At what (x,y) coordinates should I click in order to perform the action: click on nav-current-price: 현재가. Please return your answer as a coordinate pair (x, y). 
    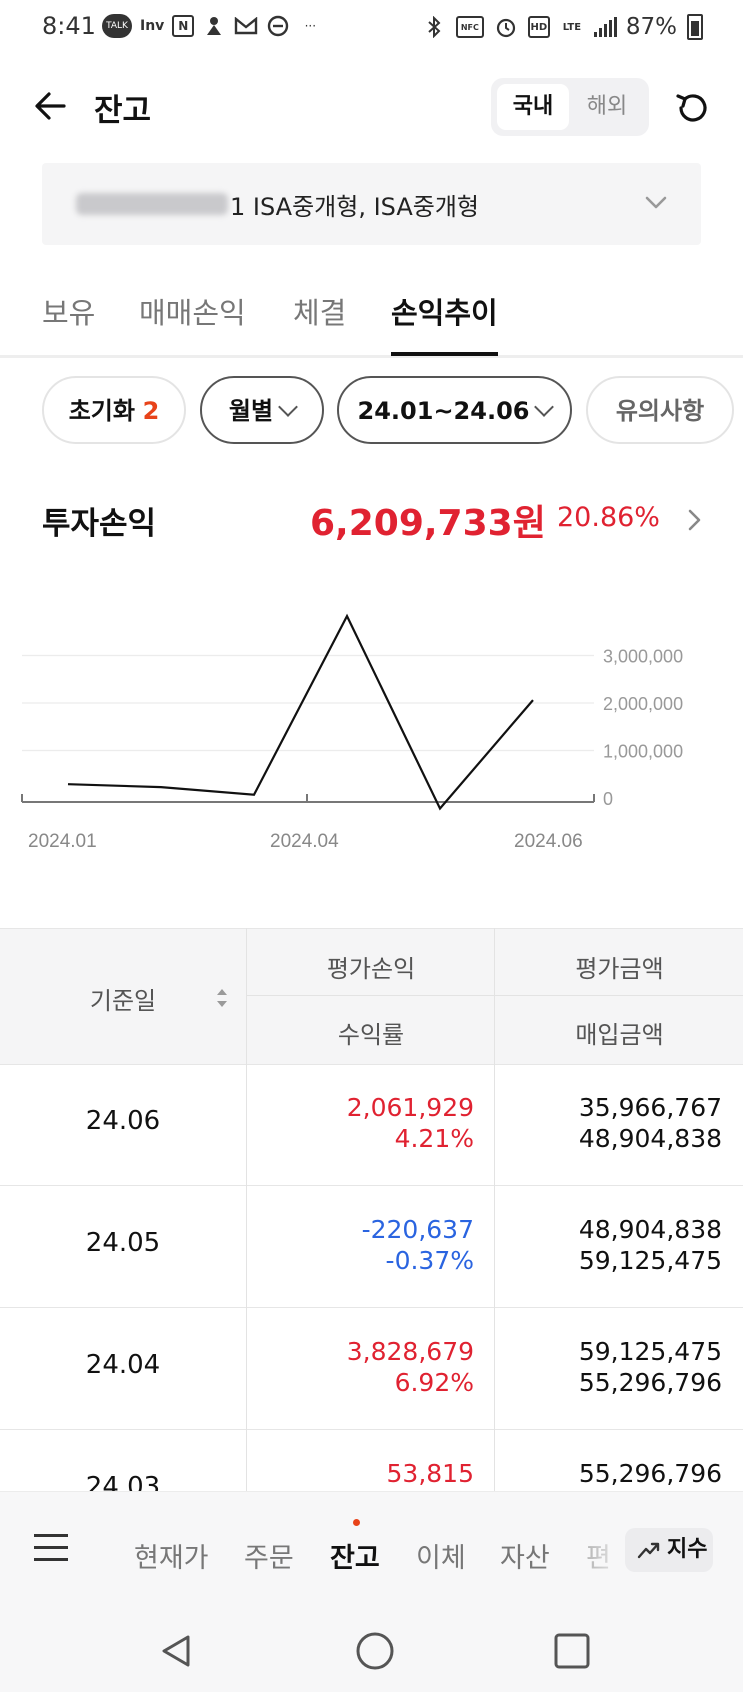
    Looking at the image, I should click on (171, 1558).